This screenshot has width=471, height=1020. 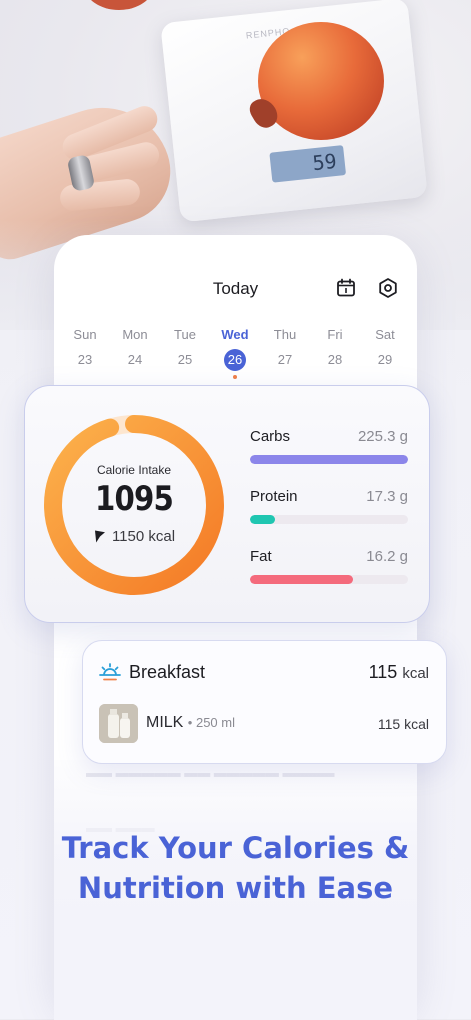 I want to click on scale-display: 59, so click(x=308, y=164).